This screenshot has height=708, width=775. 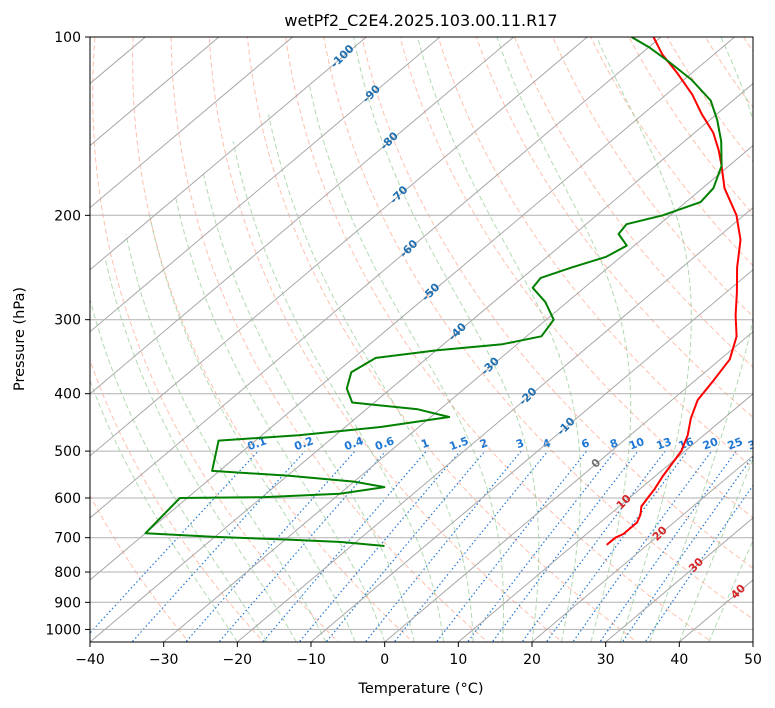 What do you see at coordinates (67, 603) in the screenshot?
I see `y-tick-label: 900` at bounding box center [67, 603].